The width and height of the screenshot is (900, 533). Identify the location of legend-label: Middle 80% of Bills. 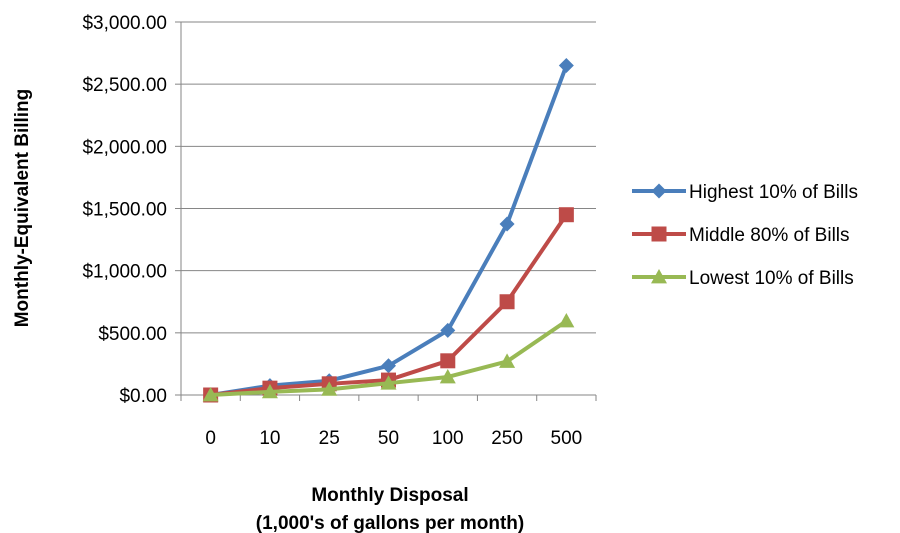
(769, 235).